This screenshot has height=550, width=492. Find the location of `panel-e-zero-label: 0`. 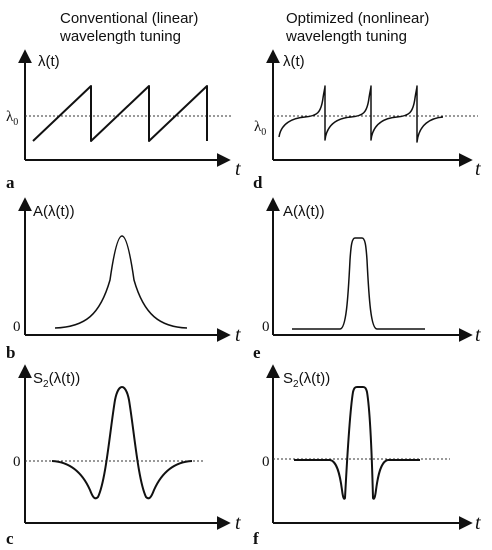

panel-e-zero-label: 0 is located at coordinates (266, 327).